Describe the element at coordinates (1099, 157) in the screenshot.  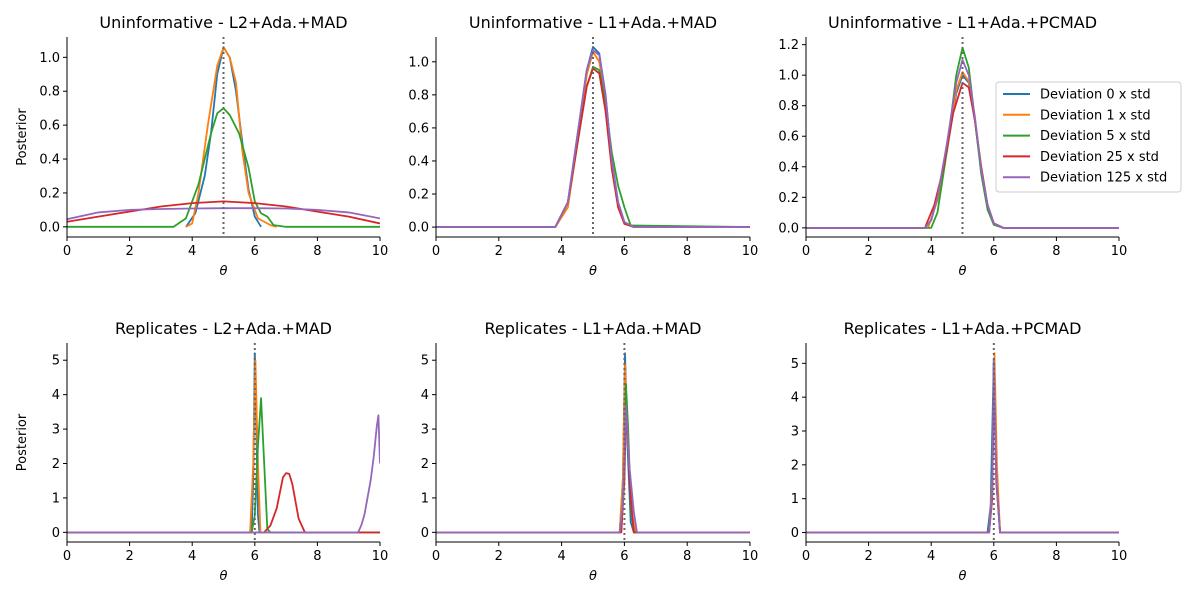
I see `legend-label: Deviation 25 x std` at that location.